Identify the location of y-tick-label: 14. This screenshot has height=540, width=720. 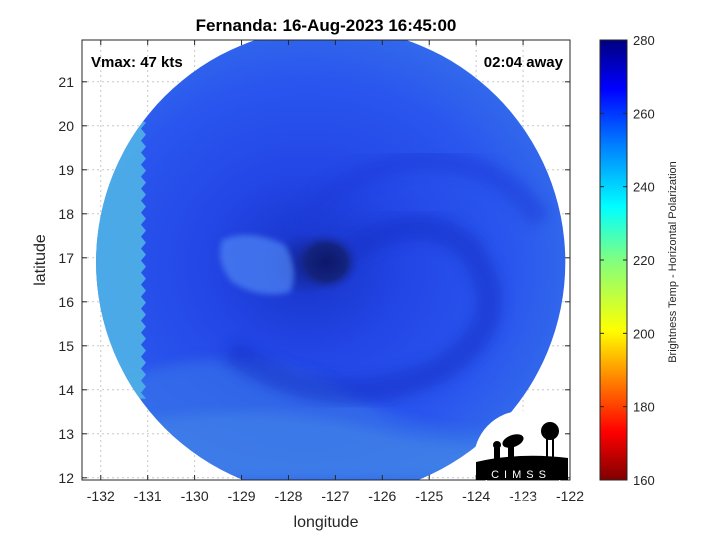
(66, 390).